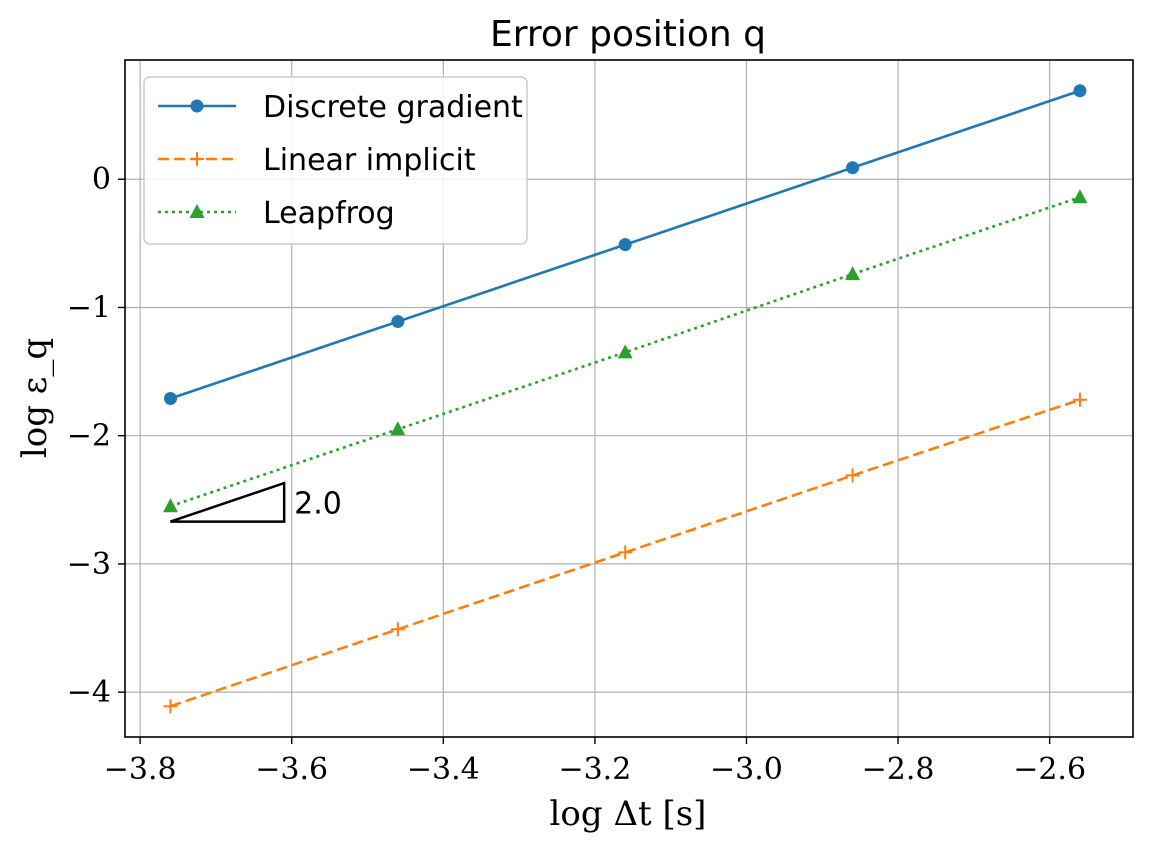 This screenshot has width=1149, height=854. I want to click on legend-discrete-gradient-label: Discrete gradient, so click(393, 107).